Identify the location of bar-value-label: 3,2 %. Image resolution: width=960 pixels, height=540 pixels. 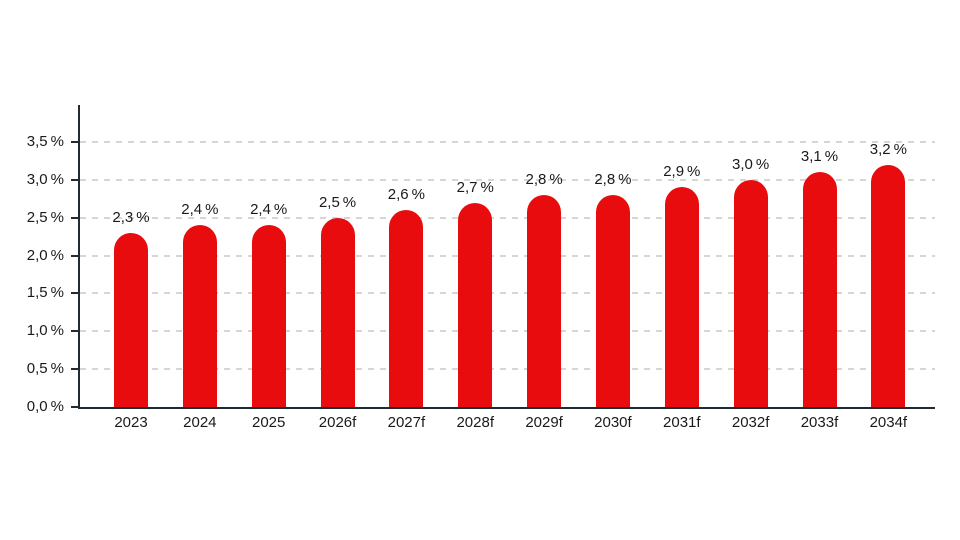
(888, 149).